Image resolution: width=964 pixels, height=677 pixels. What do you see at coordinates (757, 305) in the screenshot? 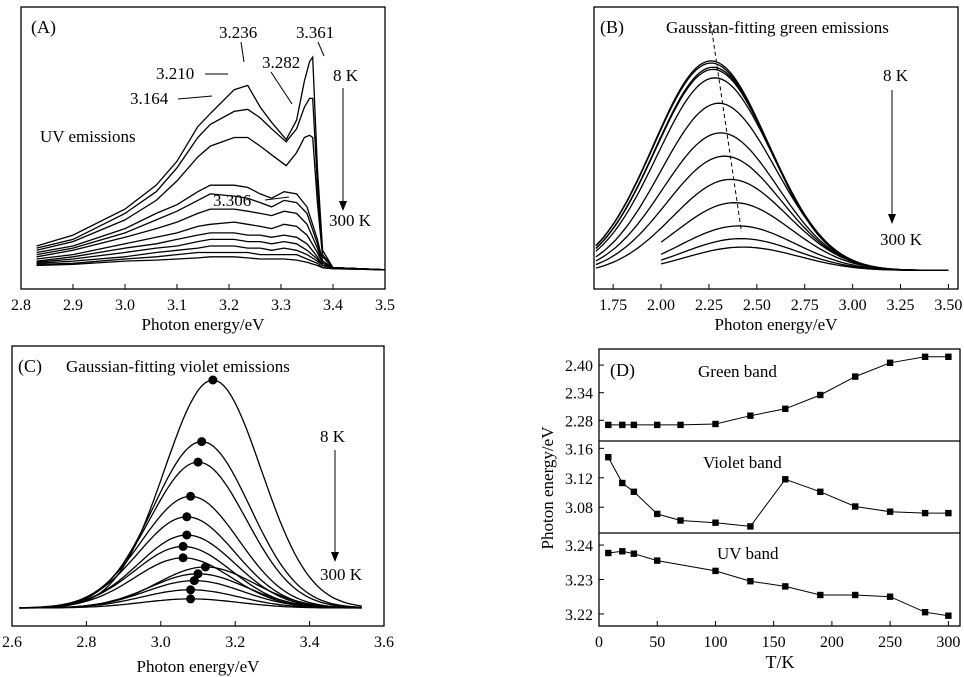
I see `panel-b-x-tick-label-3: 2.50` at bounding box center [757, 305].